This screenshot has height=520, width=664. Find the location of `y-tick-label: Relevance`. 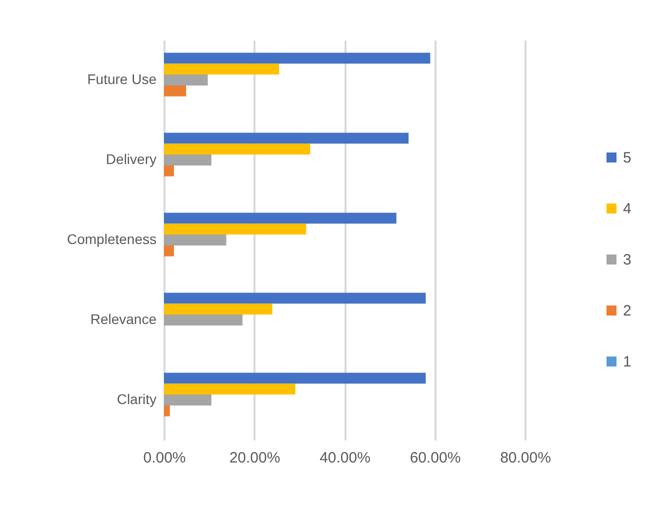

y-tick-label: Relevance is located at coordinates (123, 319).